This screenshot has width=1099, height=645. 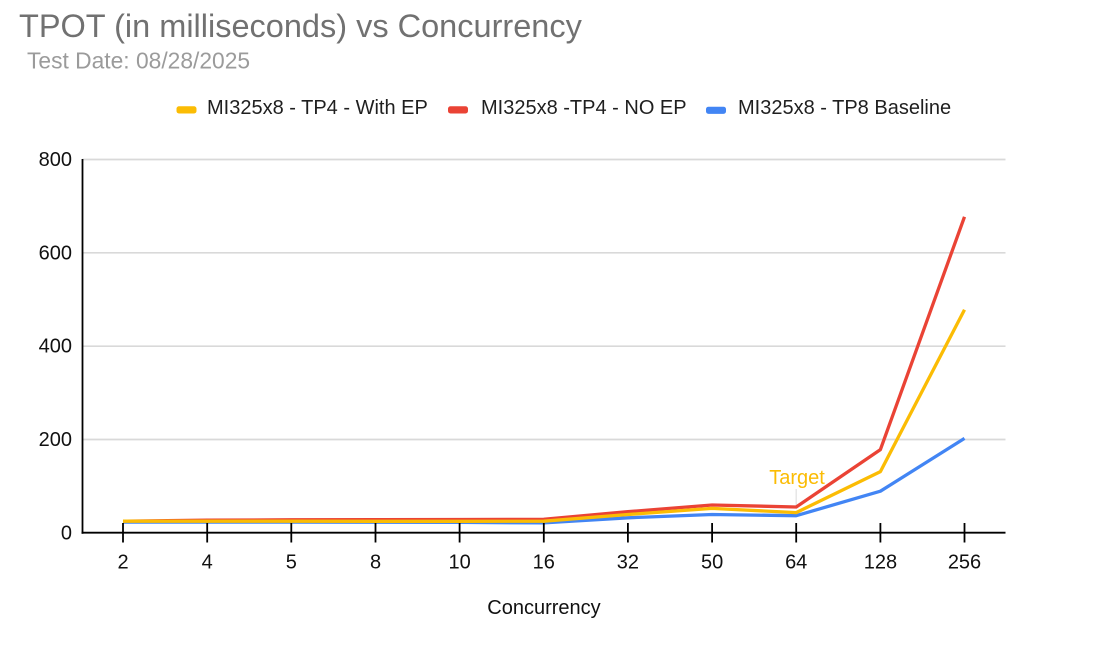 What do you see at coordinates (712, 563) in the screenshot?
I see `svg-text: 50` at bounding box center [712, 563].